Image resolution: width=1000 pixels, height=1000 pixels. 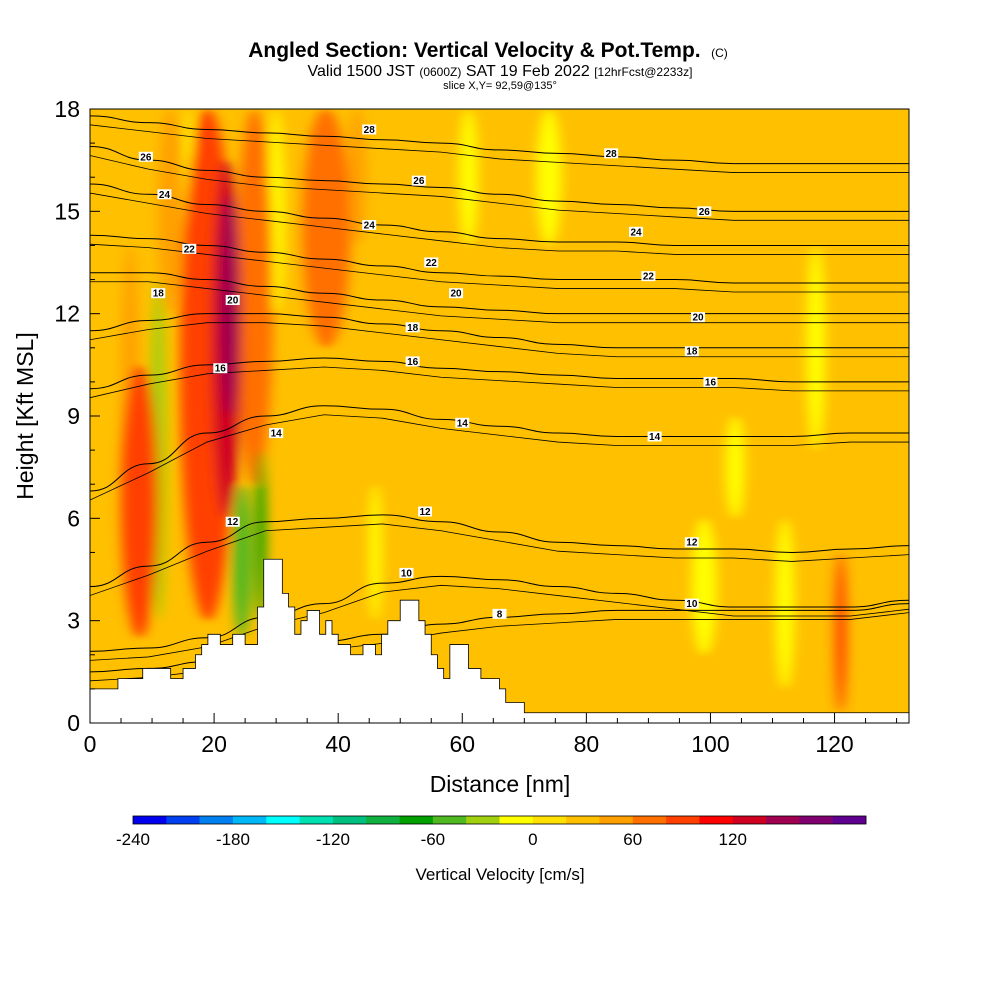 What do you see at coordinates (370, 130) in the screenshot?
I see `contour-label-27: 28` at bounding box center [370, 130].